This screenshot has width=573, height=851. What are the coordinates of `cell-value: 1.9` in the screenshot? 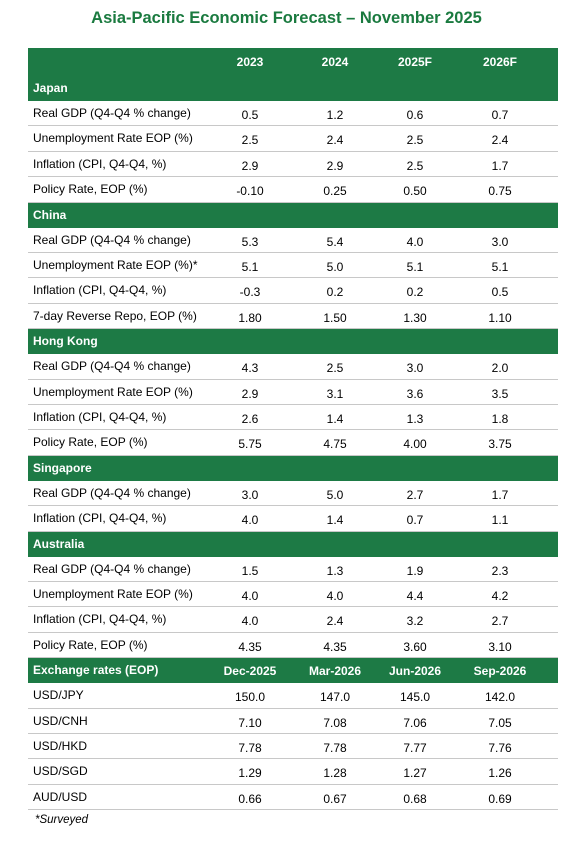 It's located at (415, 570).